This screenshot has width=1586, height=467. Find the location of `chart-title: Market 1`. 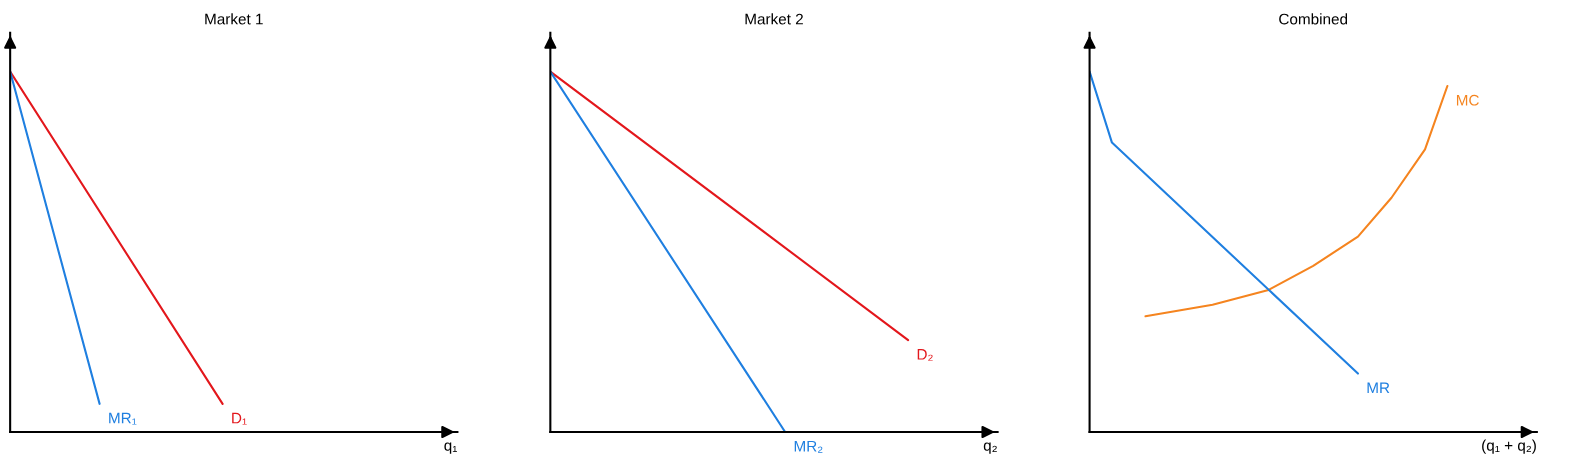

chart-title: Market 1 is located at coordinates (234, 19).